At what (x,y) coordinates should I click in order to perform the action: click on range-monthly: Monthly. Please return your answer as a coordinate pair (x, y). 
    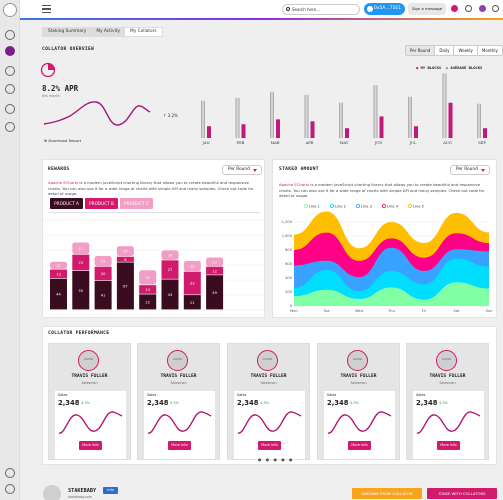
    Looking at the image, I should click on (489, 50).